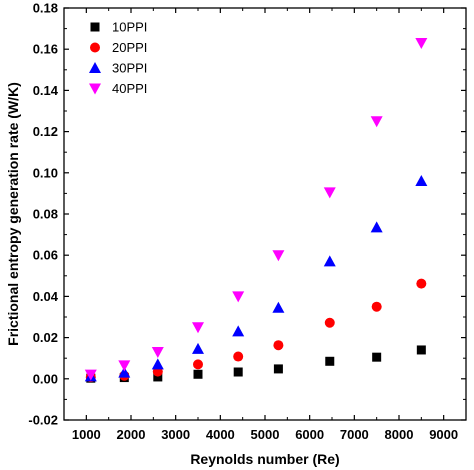  What do you see at coordinates (265, 434) in the screenshot?
I see `x-tick-label: 5000` at bounding box center [265, 434].